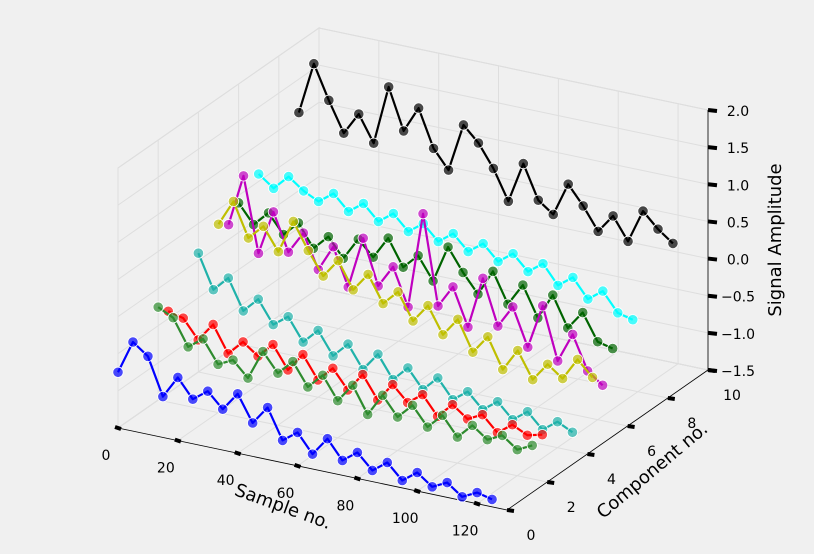 This screenshot has width=814, height=554. I want to click on y-axis-line, so click(607, 440).